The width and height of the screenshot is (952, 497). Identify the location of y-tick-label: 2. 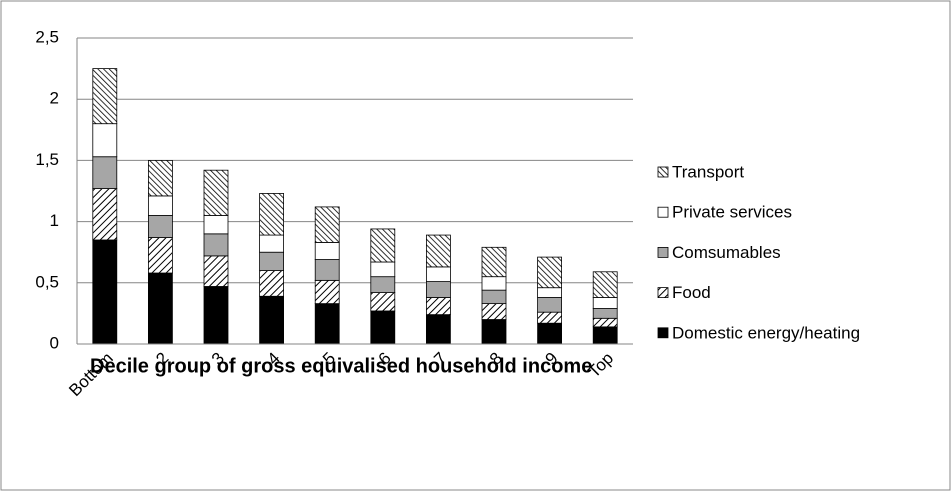
(54, 98).